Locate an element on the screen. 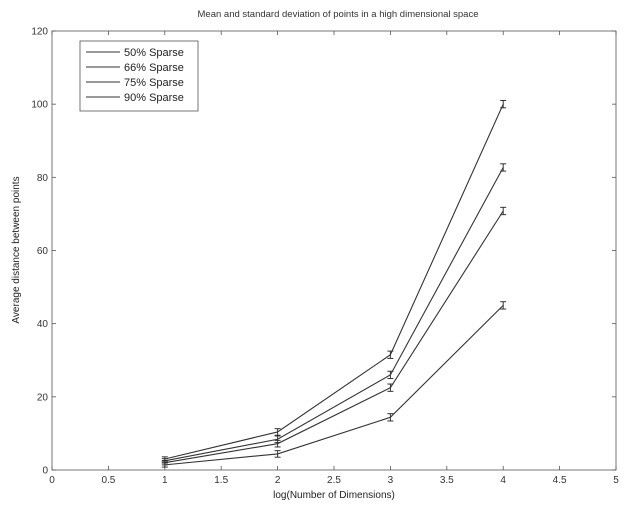 This screenshot has width=626, height=505. legend-label: 75% Sparse is located at coordinates (154, 83).